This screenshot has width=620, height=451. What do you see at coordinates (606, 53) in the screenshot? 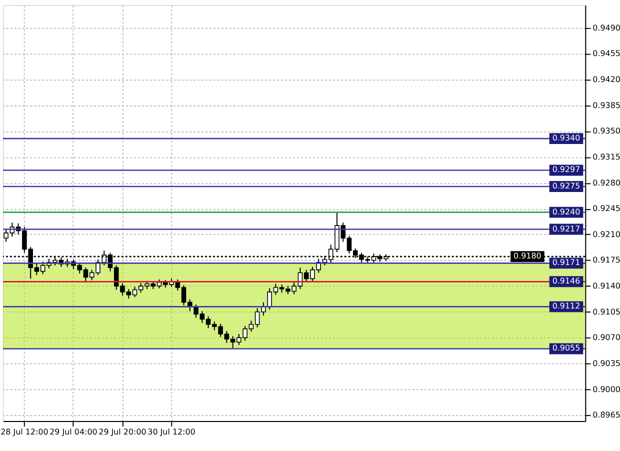
I see `y-tick-label: 0.9455` at bounding box center [606, 53].